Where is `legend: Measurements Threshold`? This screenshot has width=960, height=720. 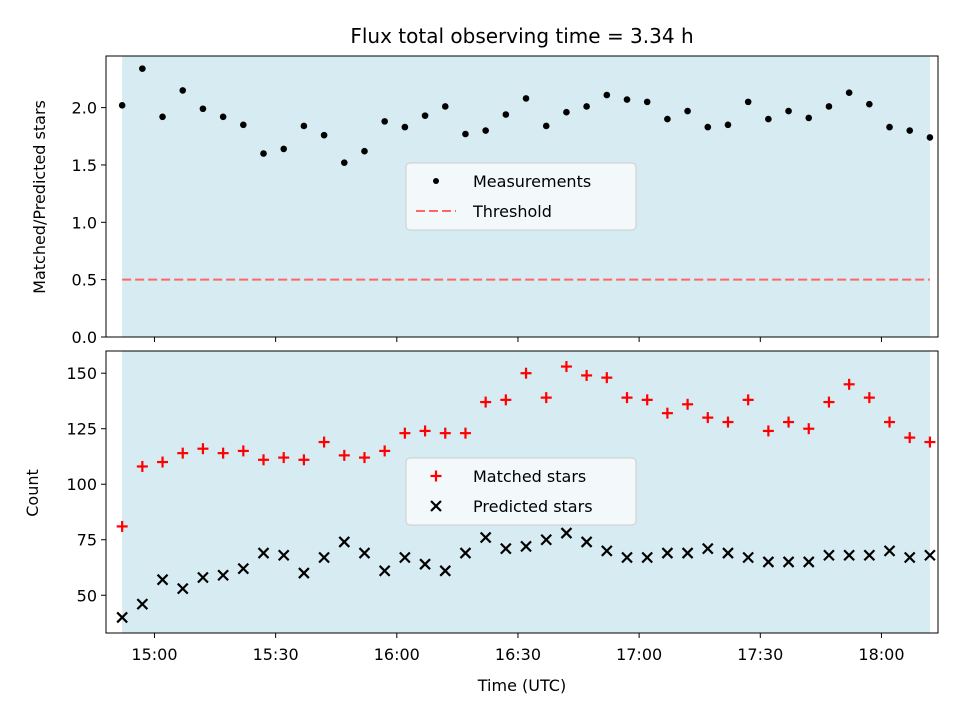 legend: Measurements Threshold is located at coordinates (521, 196).